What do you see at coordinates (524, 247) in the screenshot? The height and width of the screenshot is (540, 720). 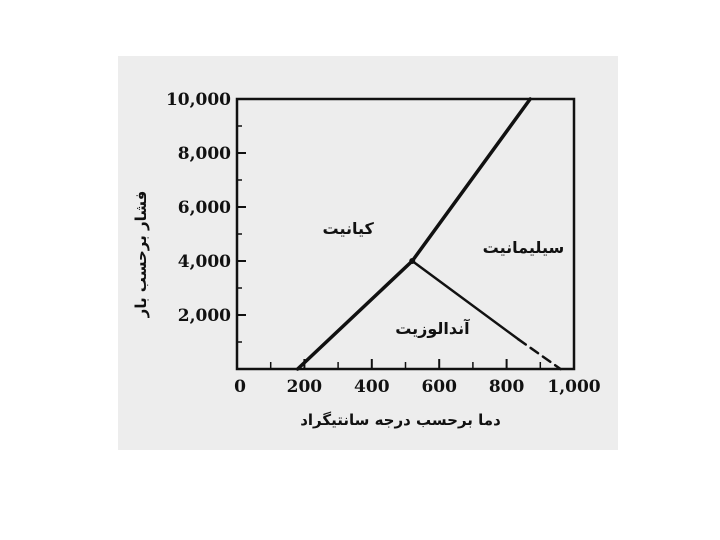 I see `region-label-1: سیلیمانیت` at bounding box center [524, 247].